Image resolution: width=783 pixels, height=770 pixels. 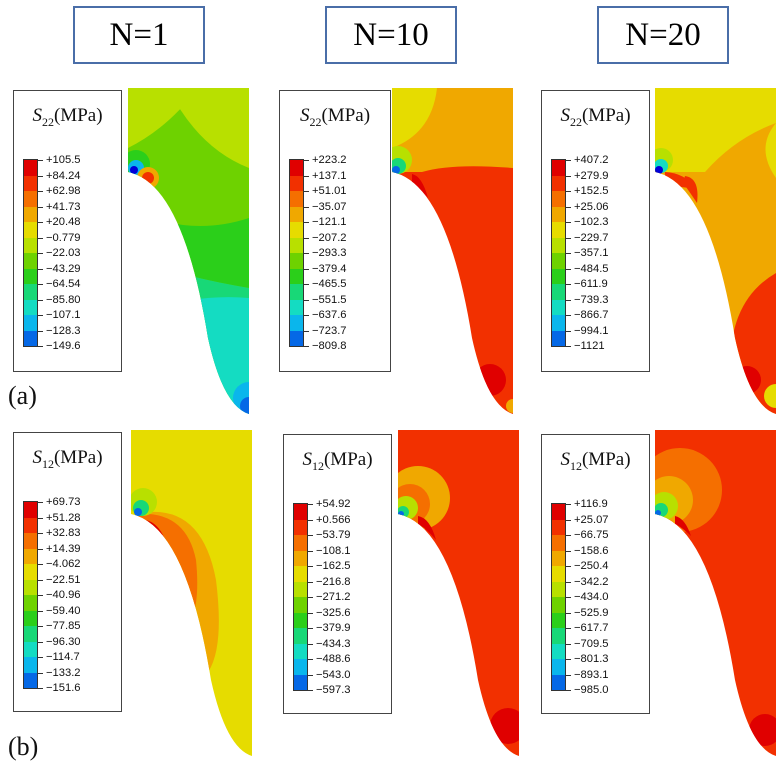 I want to click on tick-label: −0.779, so click(x=59, y=237).